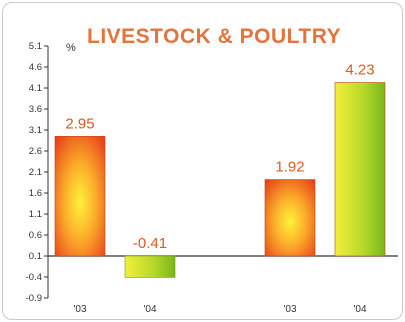 Image resolution: width=405 pixels, height=322 pixels. What do you see at coordinates (150, 243) in the screenshot?
I see `value-label: -0.41` at bounding box center [150, 243].